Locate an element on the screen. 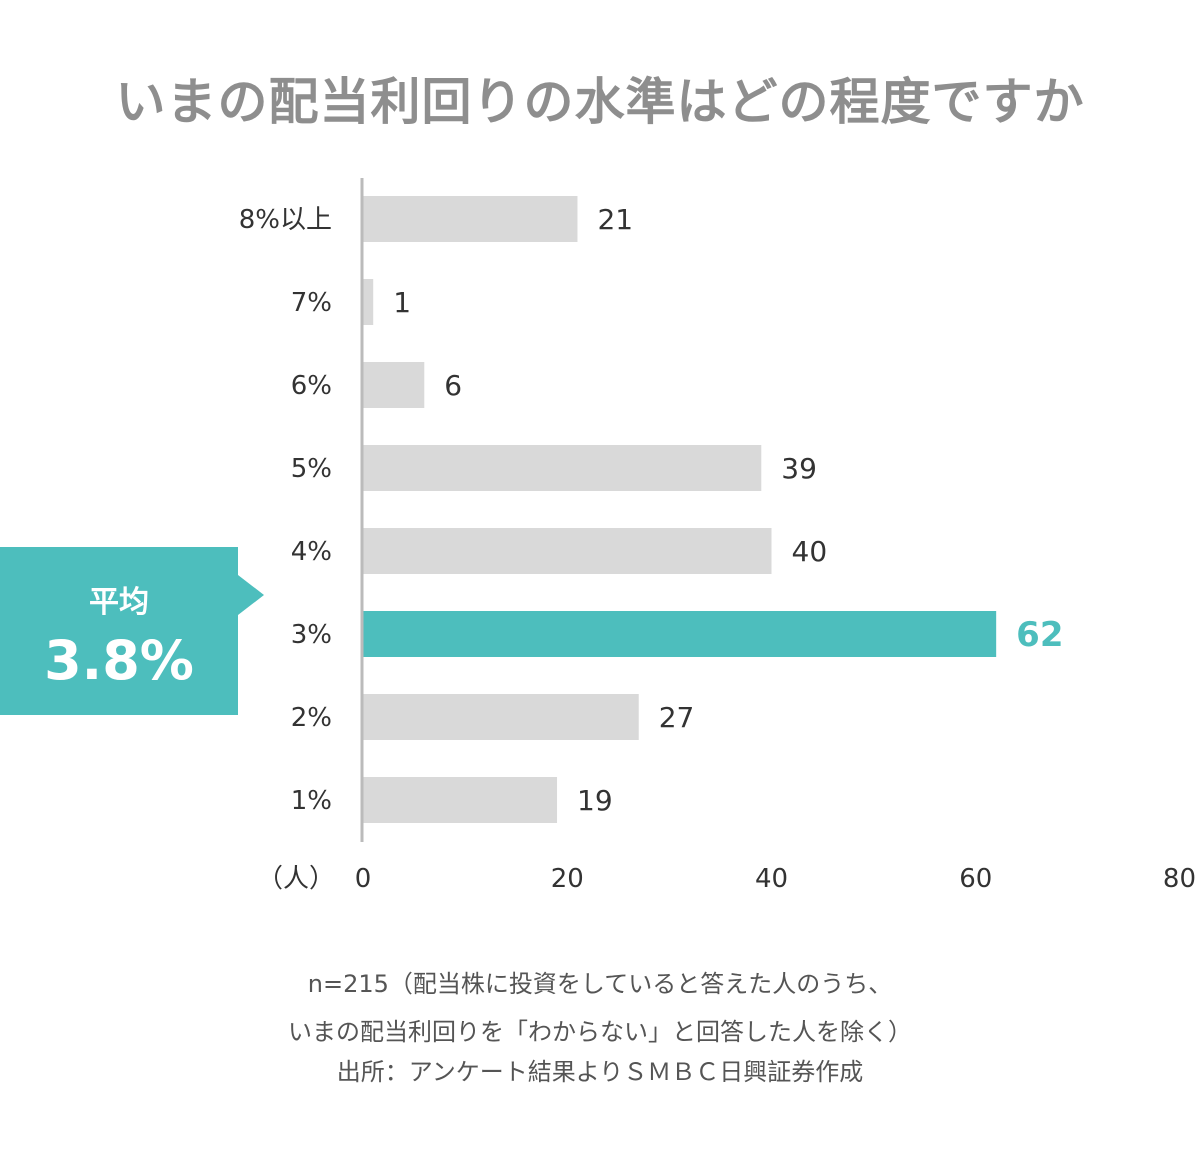 This screenshot has width=1200, height=1152. category-label-2: 6% is located at coordinates (311, 386).